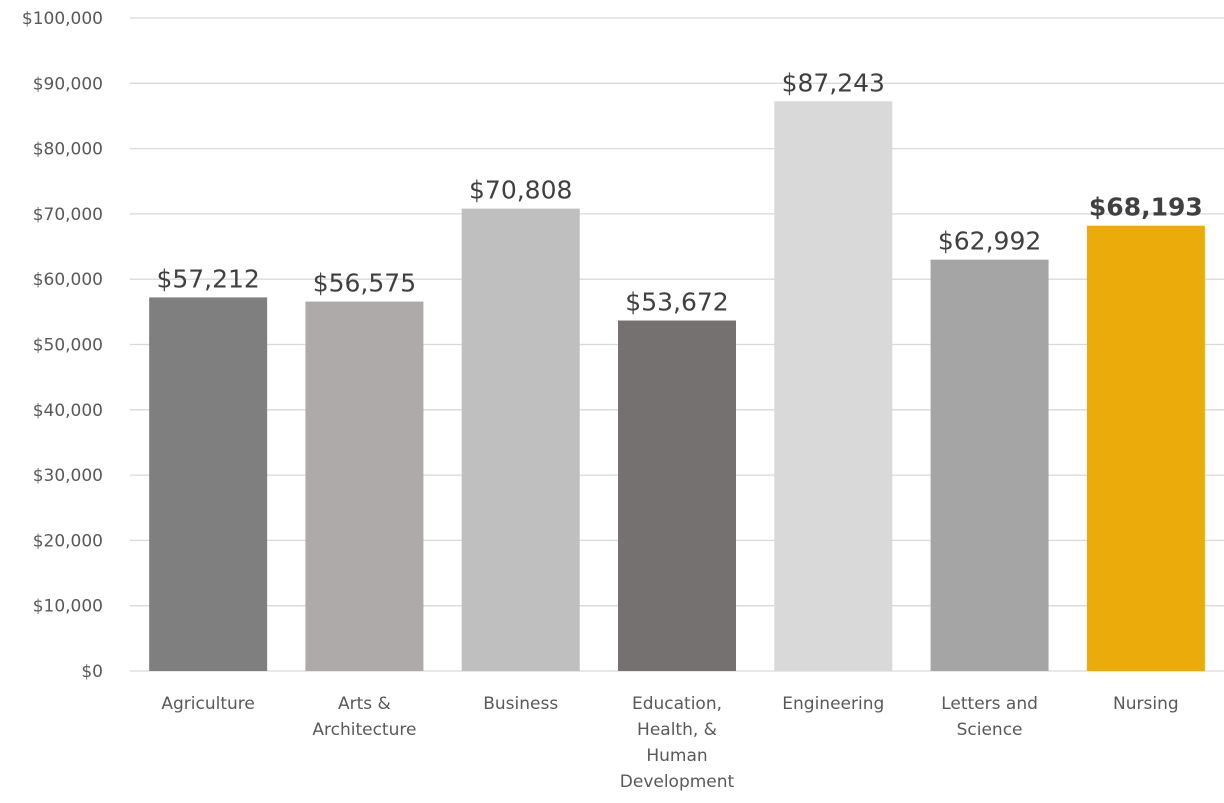 This screenshot has width=1224, height=803. Describe the element at coordinates (1146, 704) in the screenshot. I see `category-label: Nursing` at that location.